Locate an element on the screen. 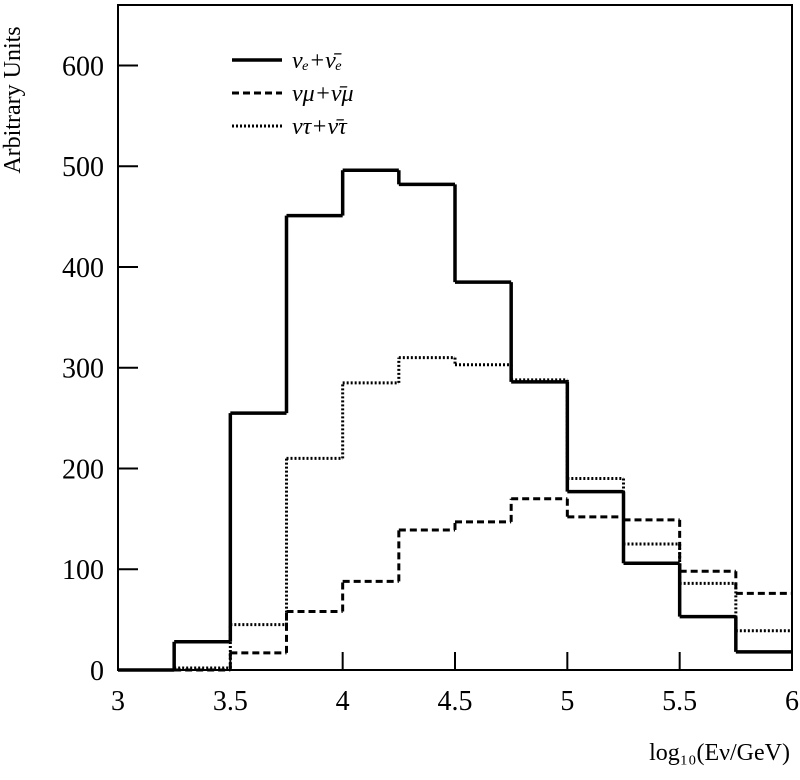  legend-label: ντ+ν̄τ is located at coordinates (320, 127).